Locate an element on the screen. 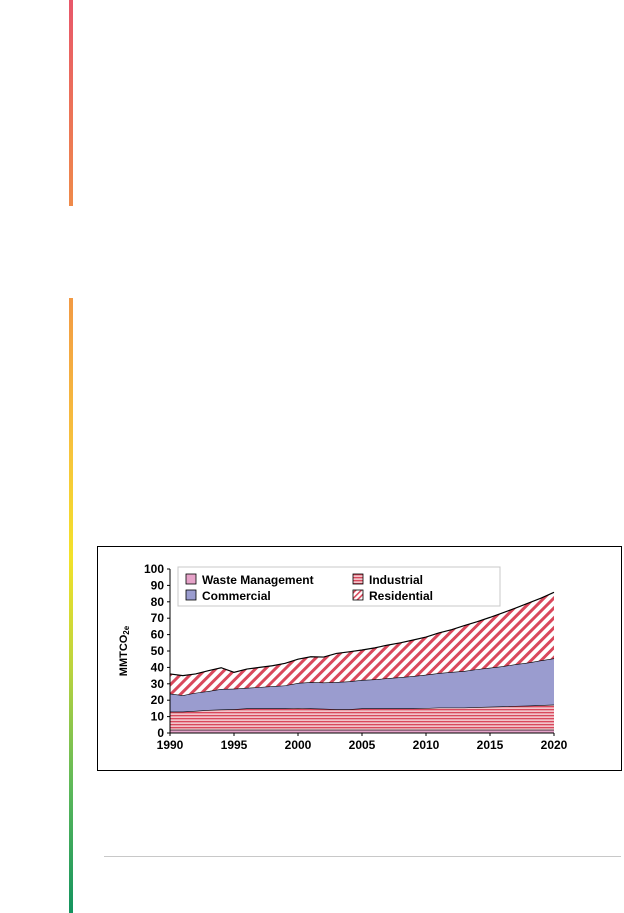 The width and height of the screenshot is (624, 913). legend-swatch-industrial is located at coordinates (358, 579).